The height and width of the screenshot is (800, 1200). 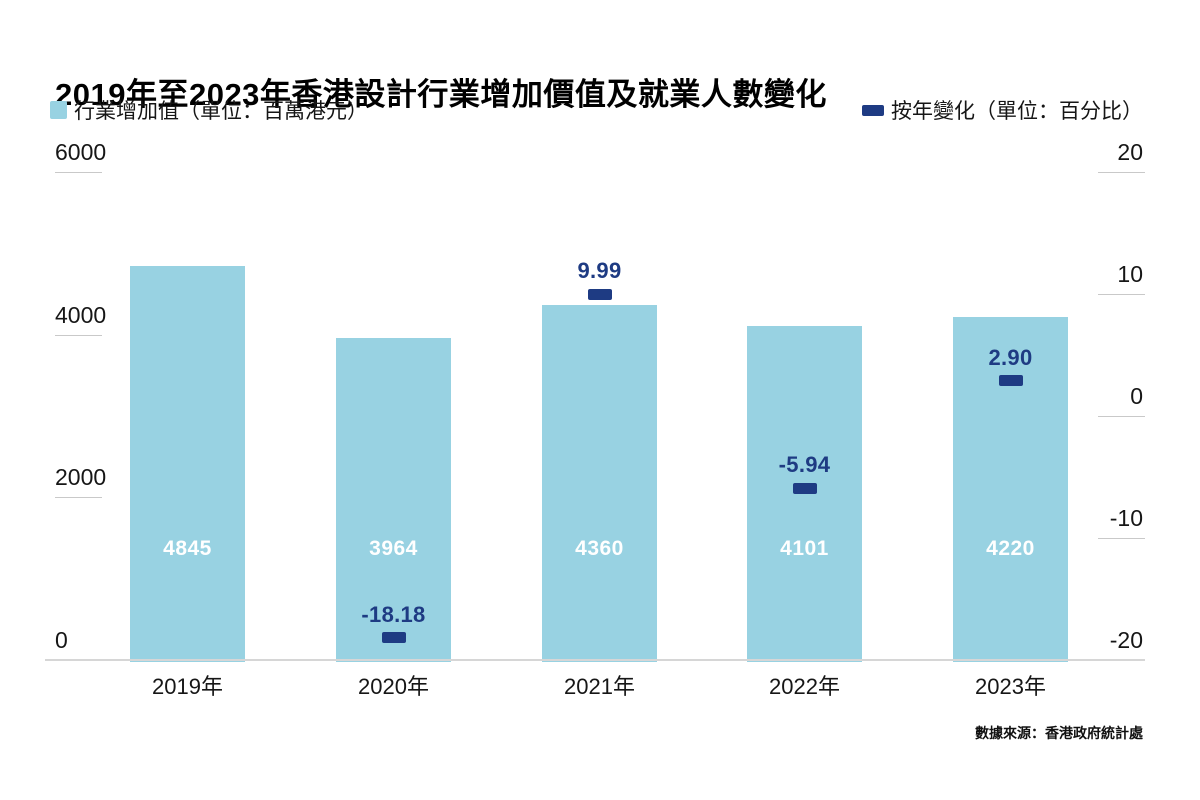 What do you see at coordinates (1010, 357) in the screenshot?
I see `yoy-value-label: 2.90` at bounding box center [1010, 357].